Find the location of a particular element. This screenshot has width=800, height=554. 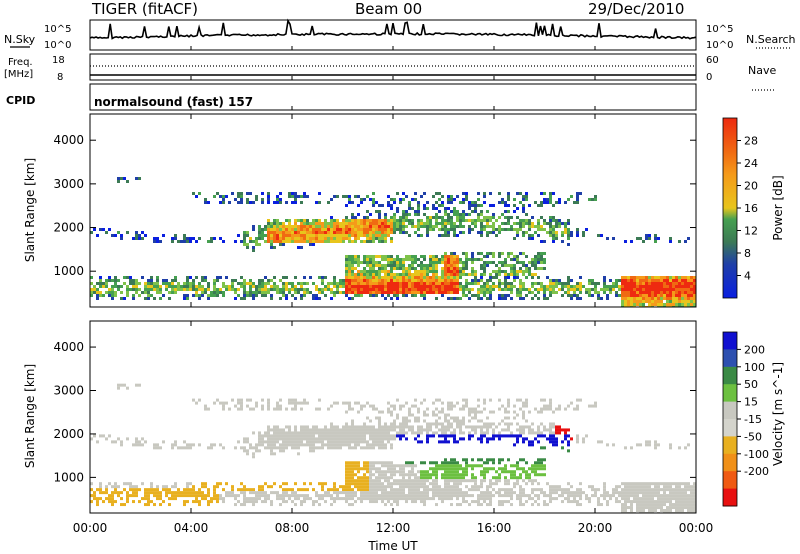

velocity-colorbar-tick: -15 is located at coordinates (753, 419).